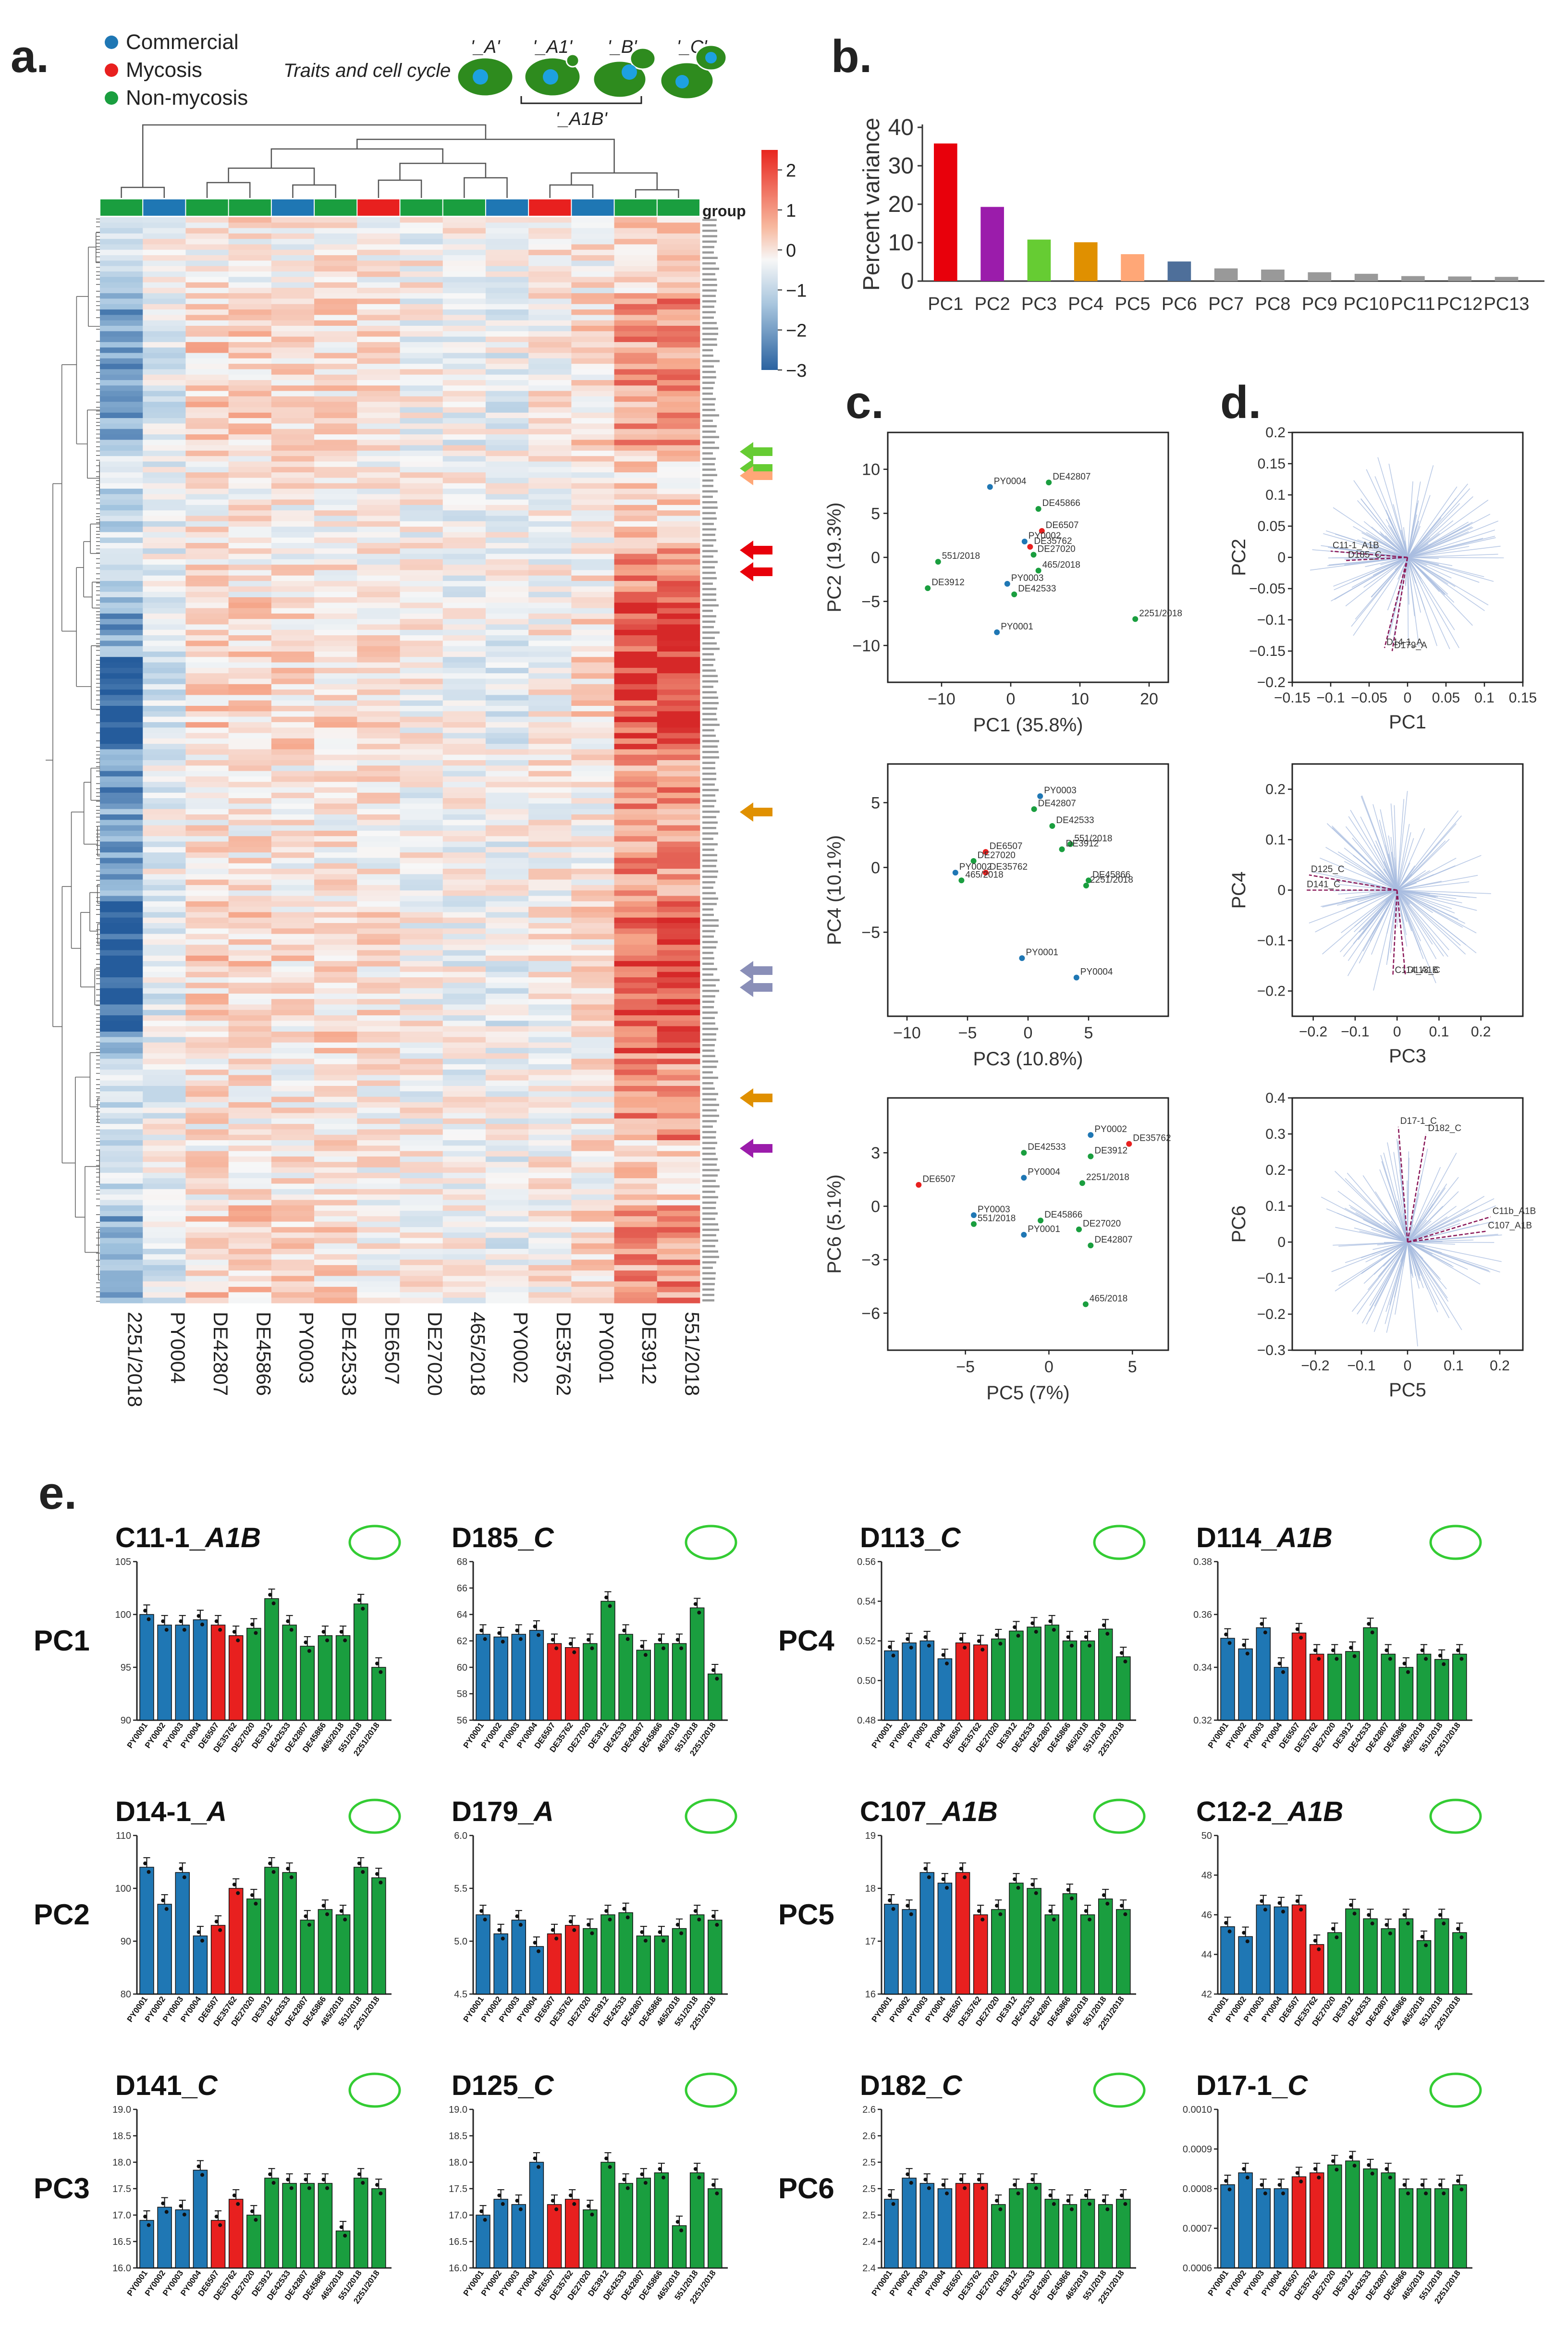  I want to click on highlight-loading-label: D182_C, so click(1444, 1128).